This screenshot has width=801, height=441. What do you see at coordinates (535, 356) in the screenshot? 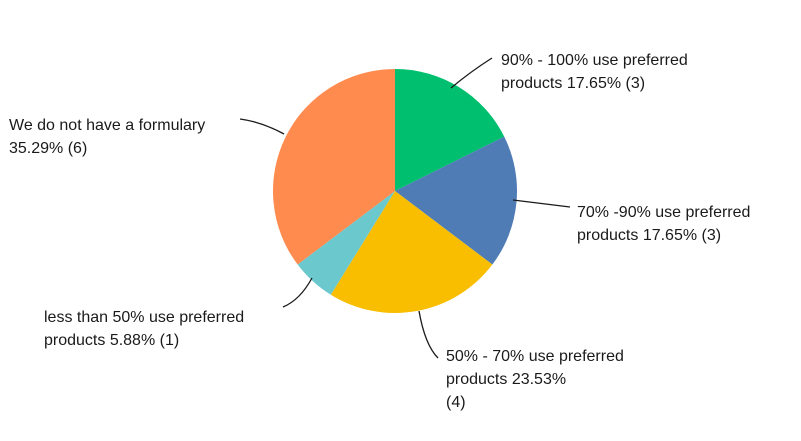
I see `slice-label-line: 50% - 70% use preferred` at bounding box center [535, 356].